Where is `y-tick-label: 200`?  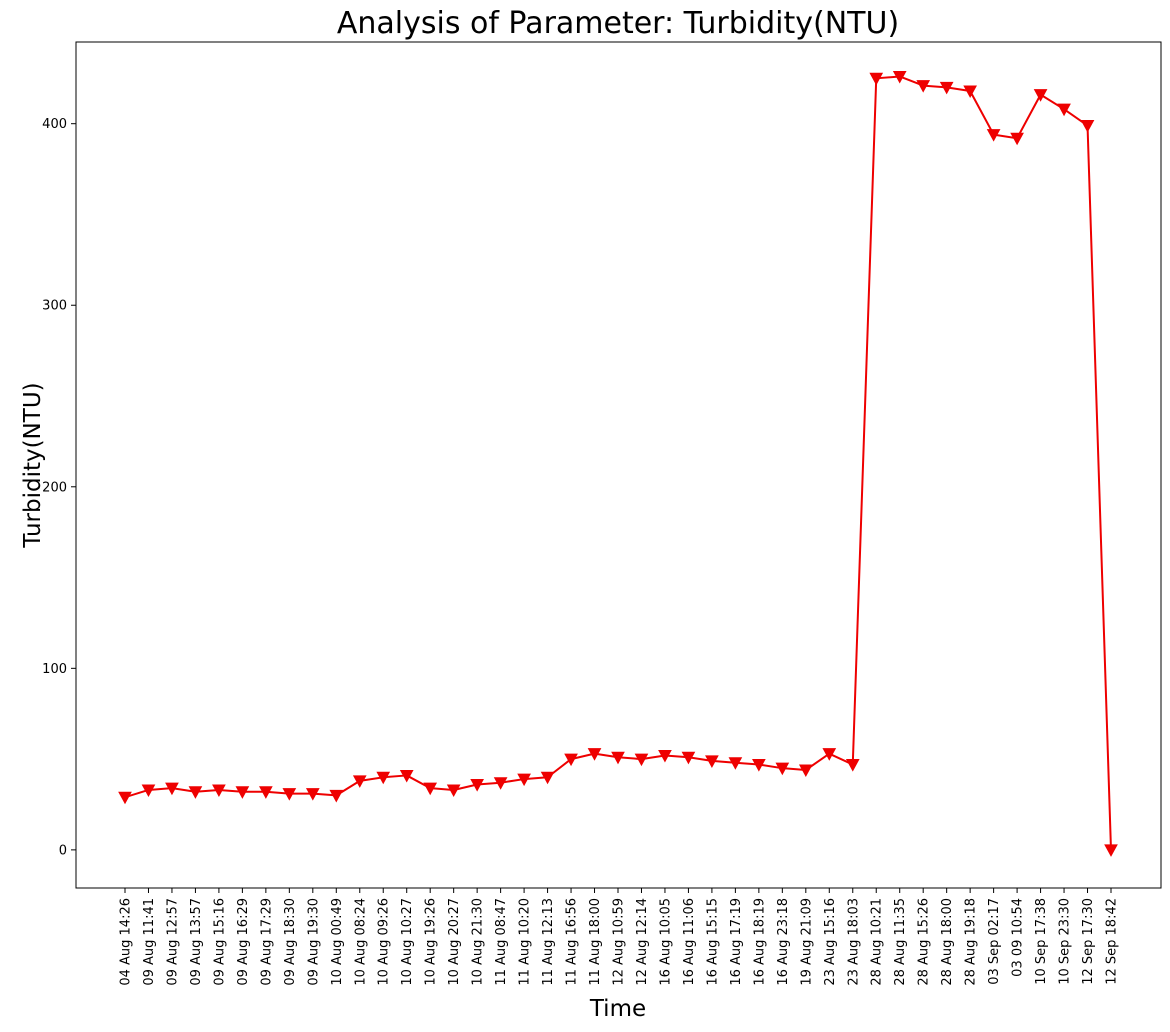 y-tick-label: 200 is located at coordinates (54, 487).